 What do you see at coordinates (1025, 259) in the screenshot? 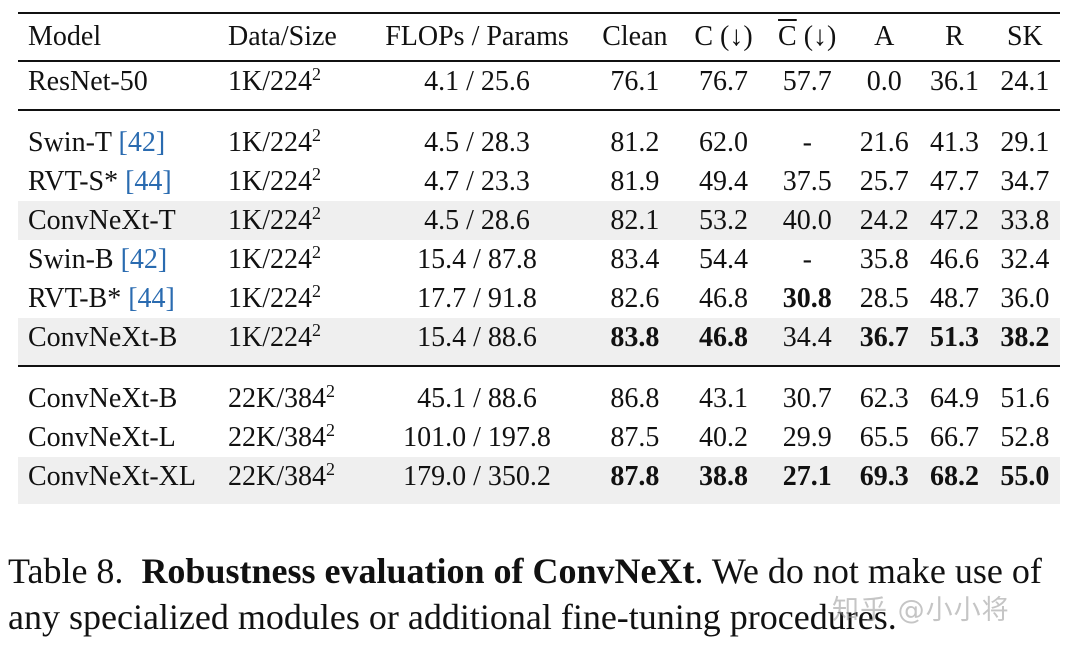
I see `cell-sk: 32.4` at bounding box center [1025, 259].